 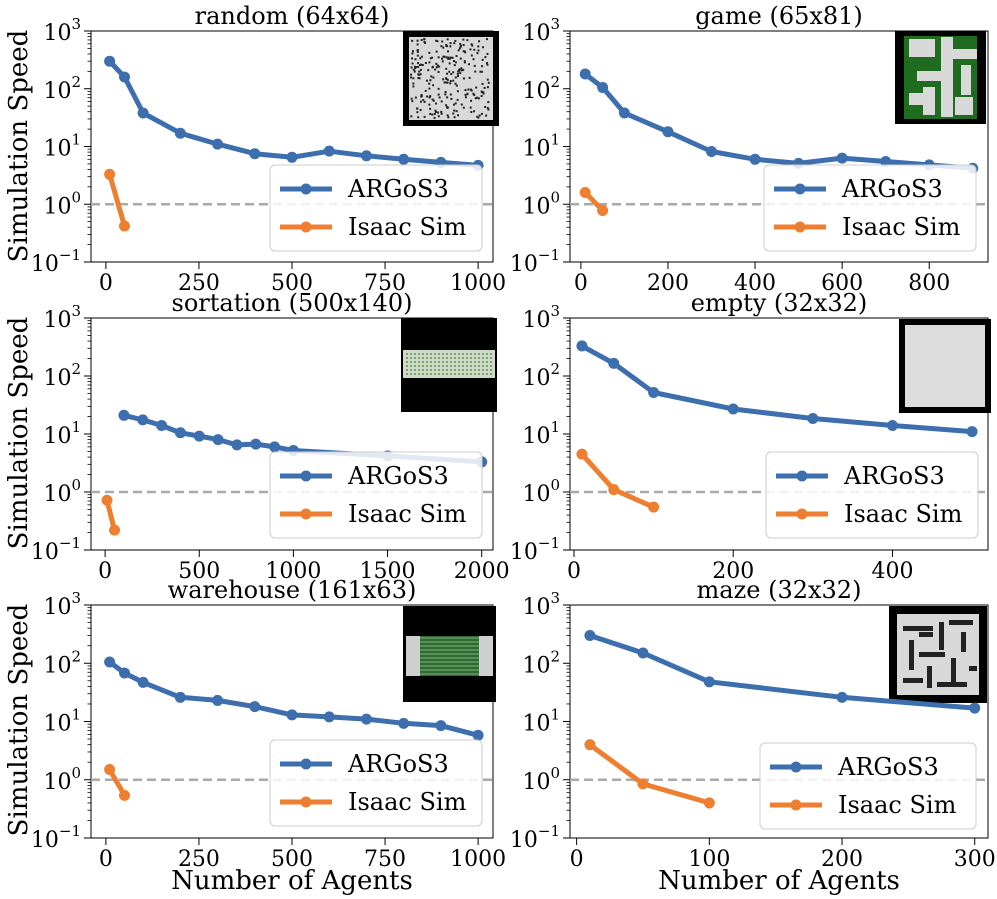 I want to click on series-line-isaac-sim, so click(x=617, y=481).